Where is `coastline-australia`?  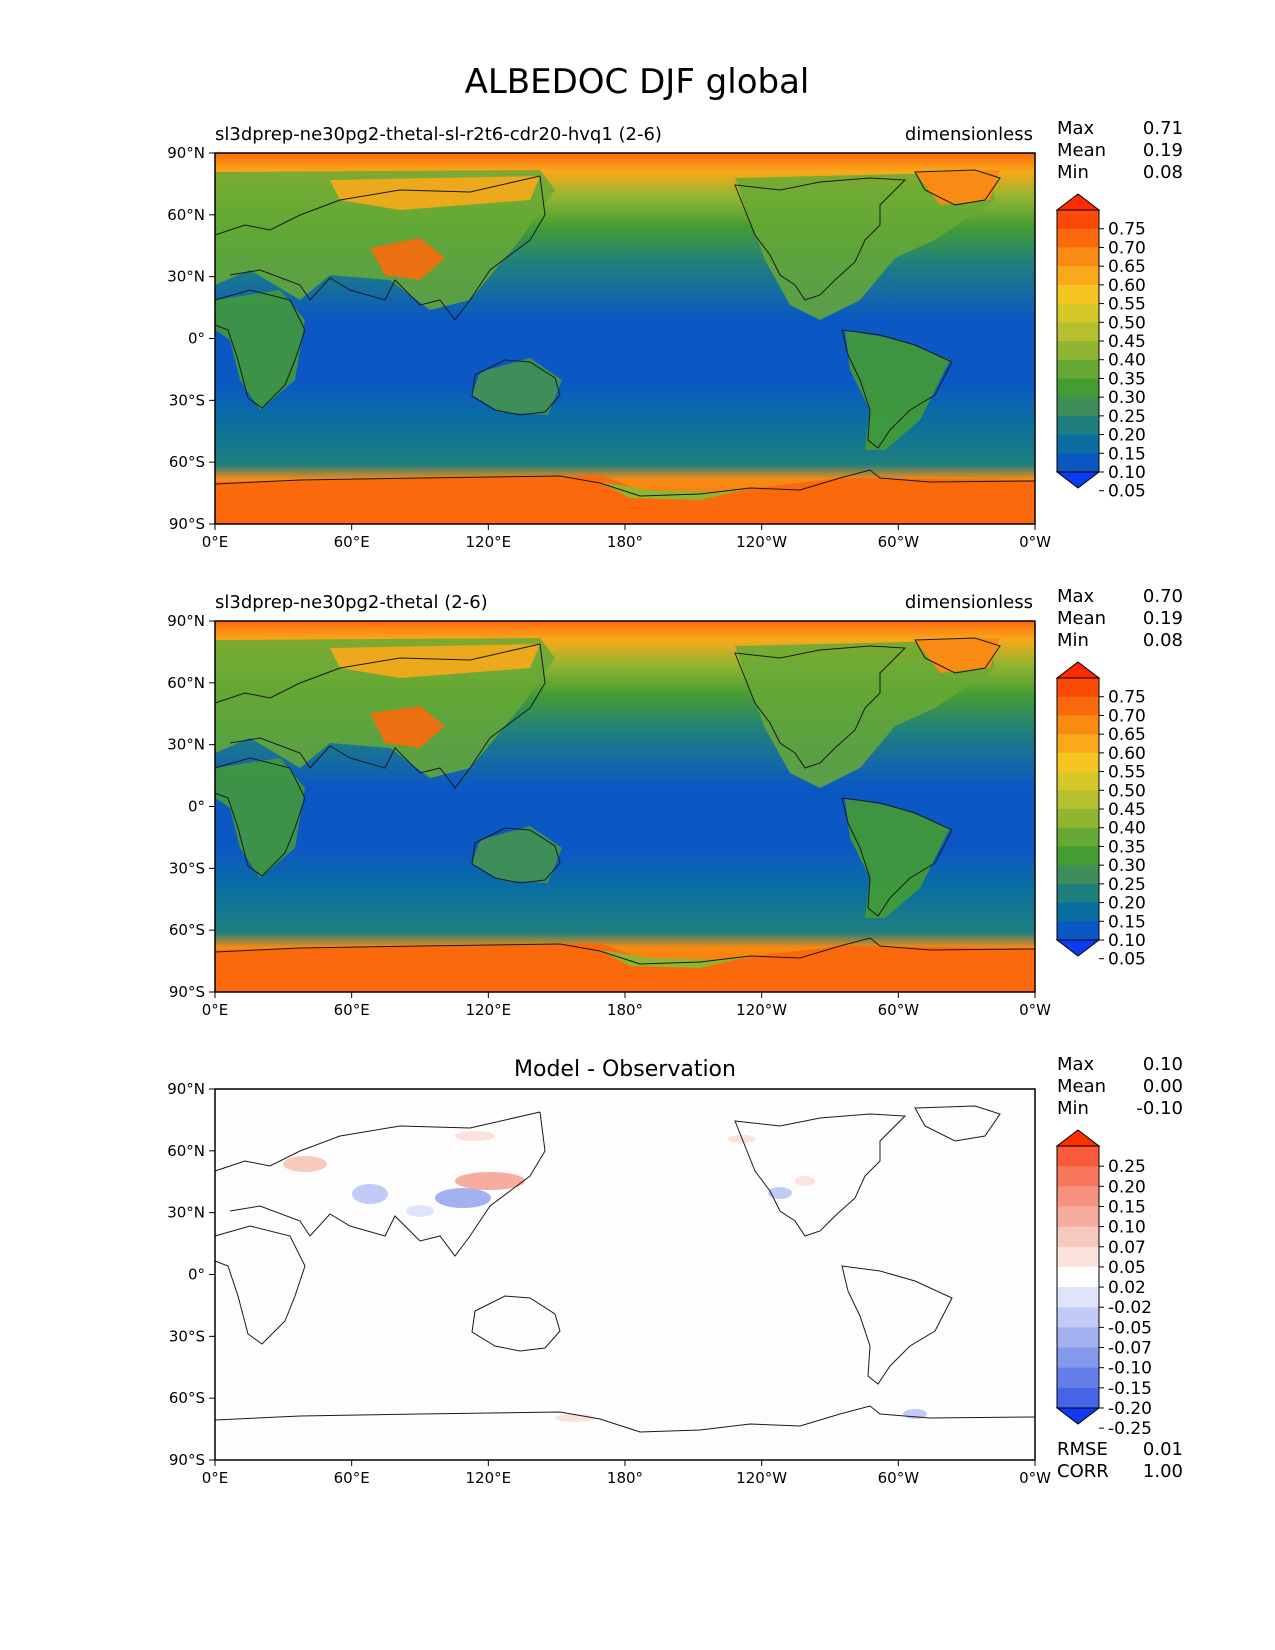
coastline-australia is located at coordinates (516, 1323).